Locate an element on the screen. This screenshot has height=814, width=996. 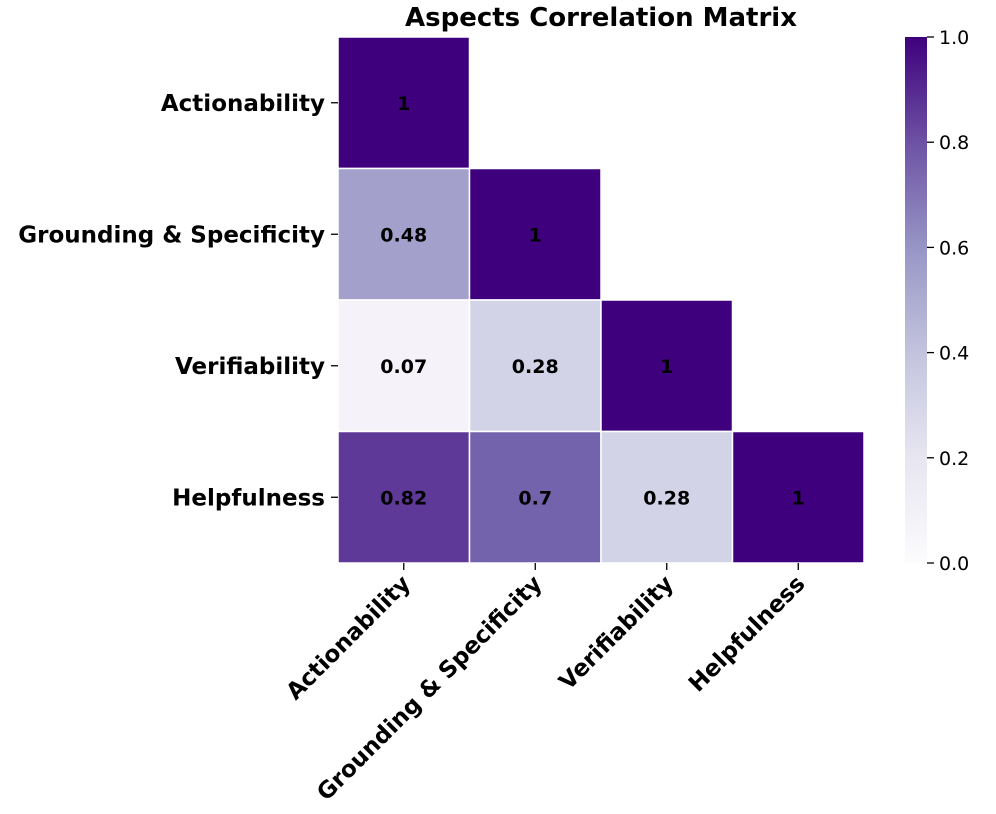
cell-value-label: 0.7 is located at coordinates (535, 498).